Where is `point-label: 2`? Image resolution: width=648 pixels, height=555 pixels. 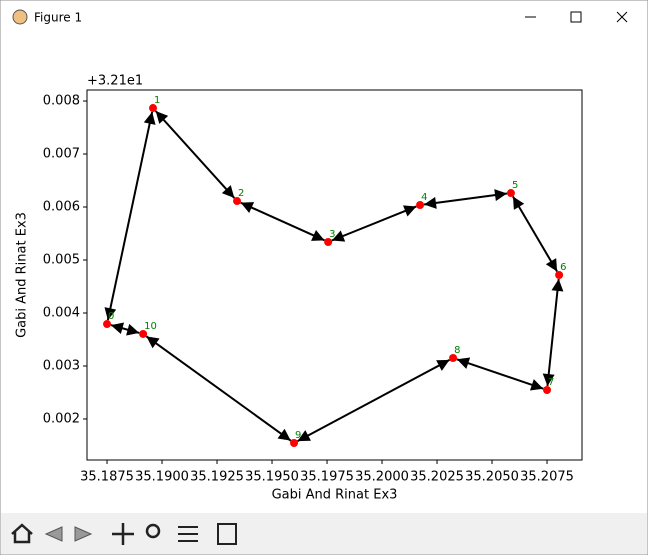
point-label: 2 is located at coordinates (241, 193).